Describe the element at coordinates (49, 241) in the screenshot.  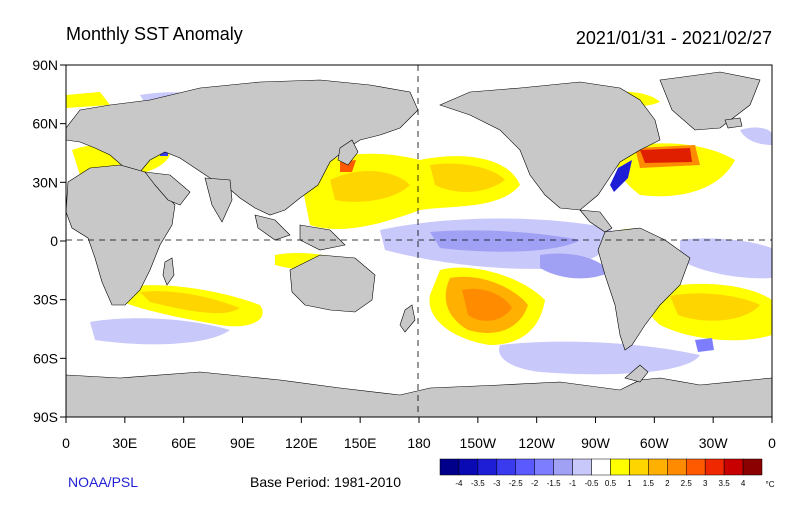
I see `latitude-axis: 90N 60N 30N 0 30S 60S 90S` at that location.